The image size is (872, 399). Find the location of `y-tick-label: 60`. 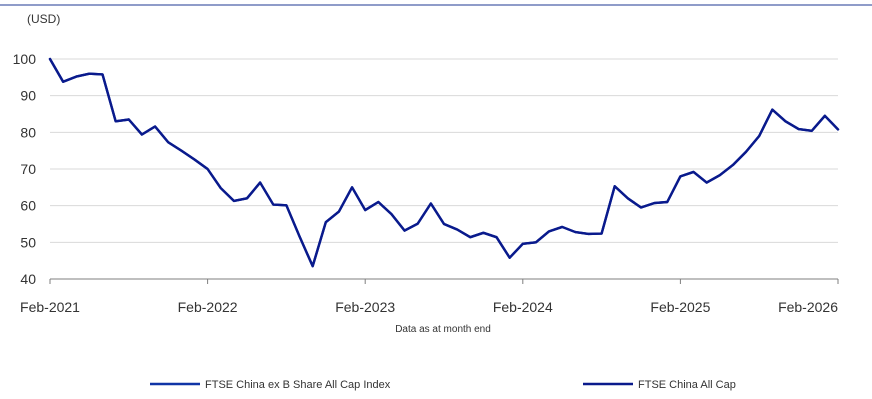

y-tick-label: 60 is located at coordinates (28, 206).